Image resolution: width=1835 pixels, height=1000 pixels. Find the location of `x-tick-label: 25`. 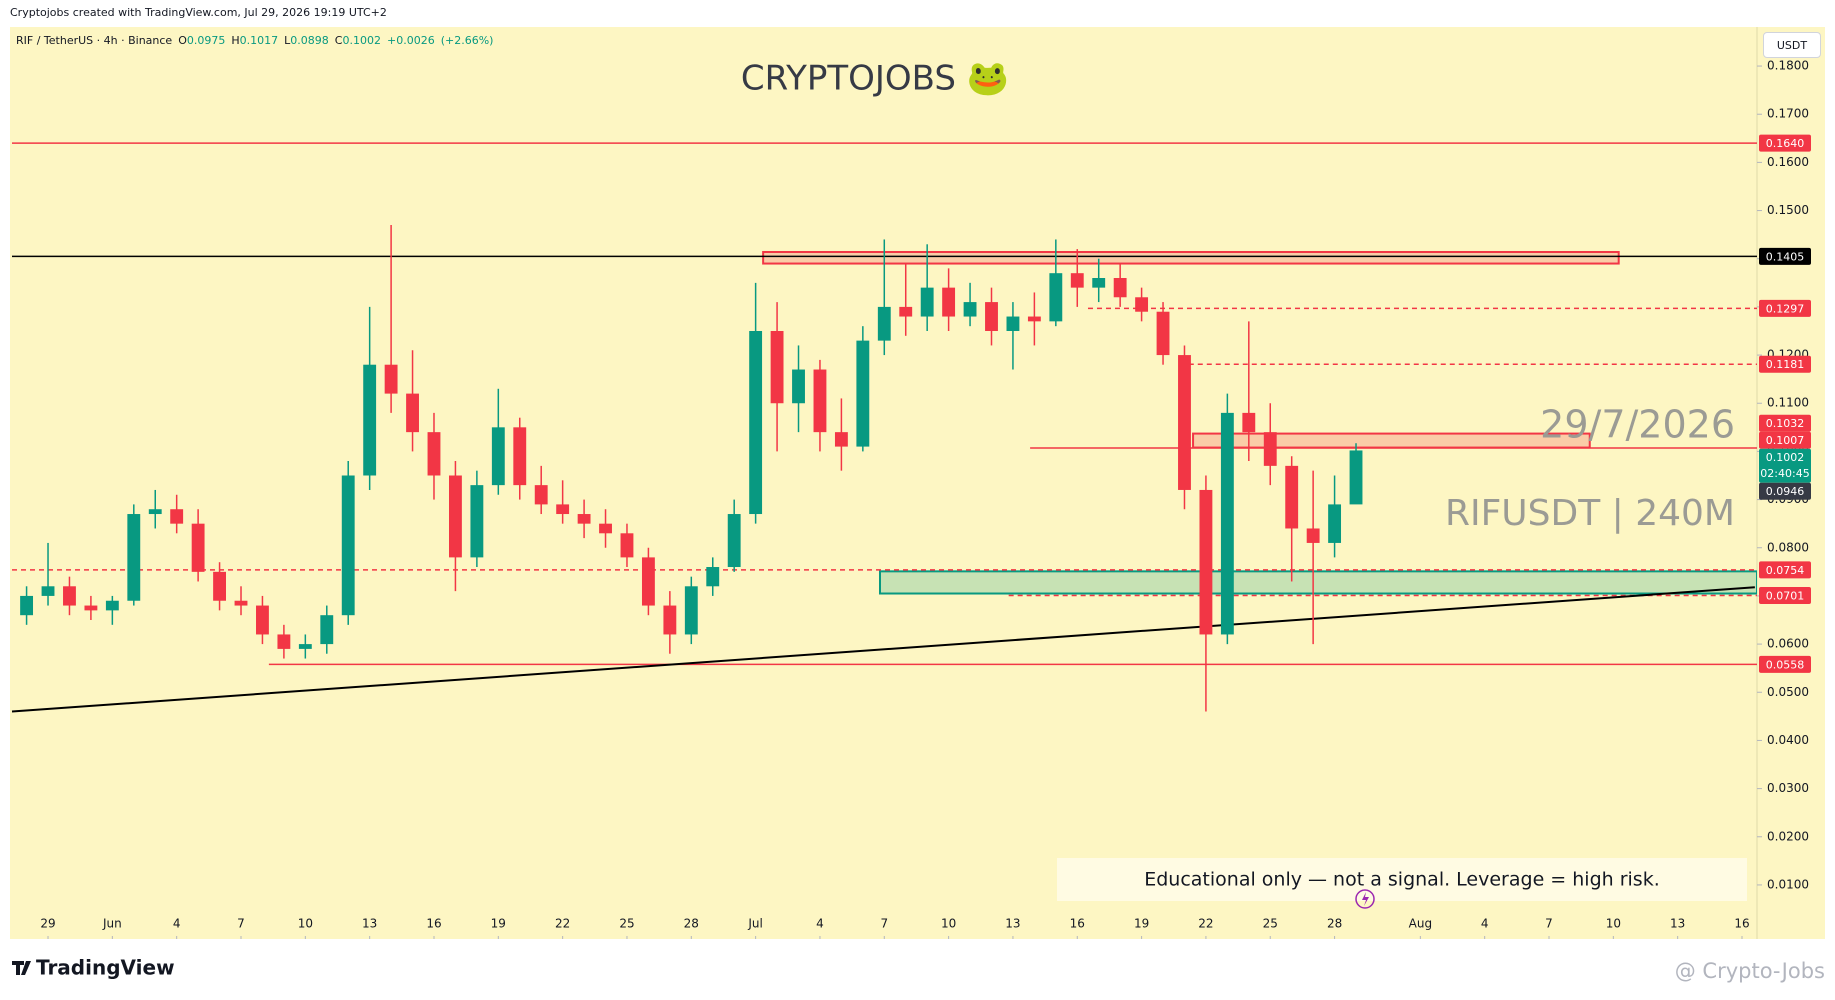

x-tick-label: 25 is located at coordinates (1270, 924).